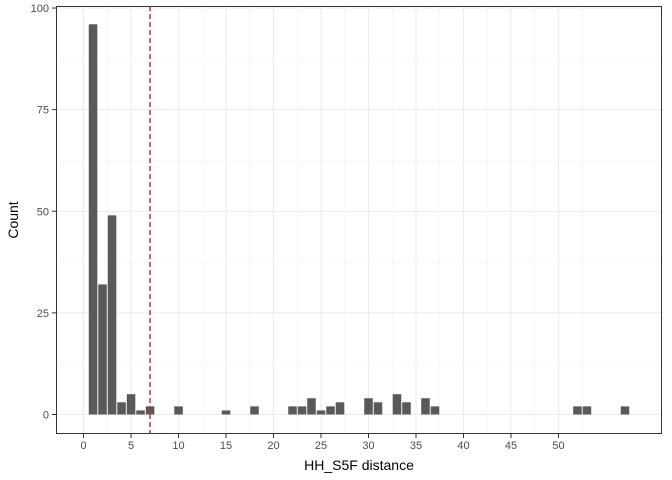 The width and height of the screenshot is (672, 480). Describe the element at coordinates (131, 446) in the screenshot. I see `x-tick-label: 5` at that location.